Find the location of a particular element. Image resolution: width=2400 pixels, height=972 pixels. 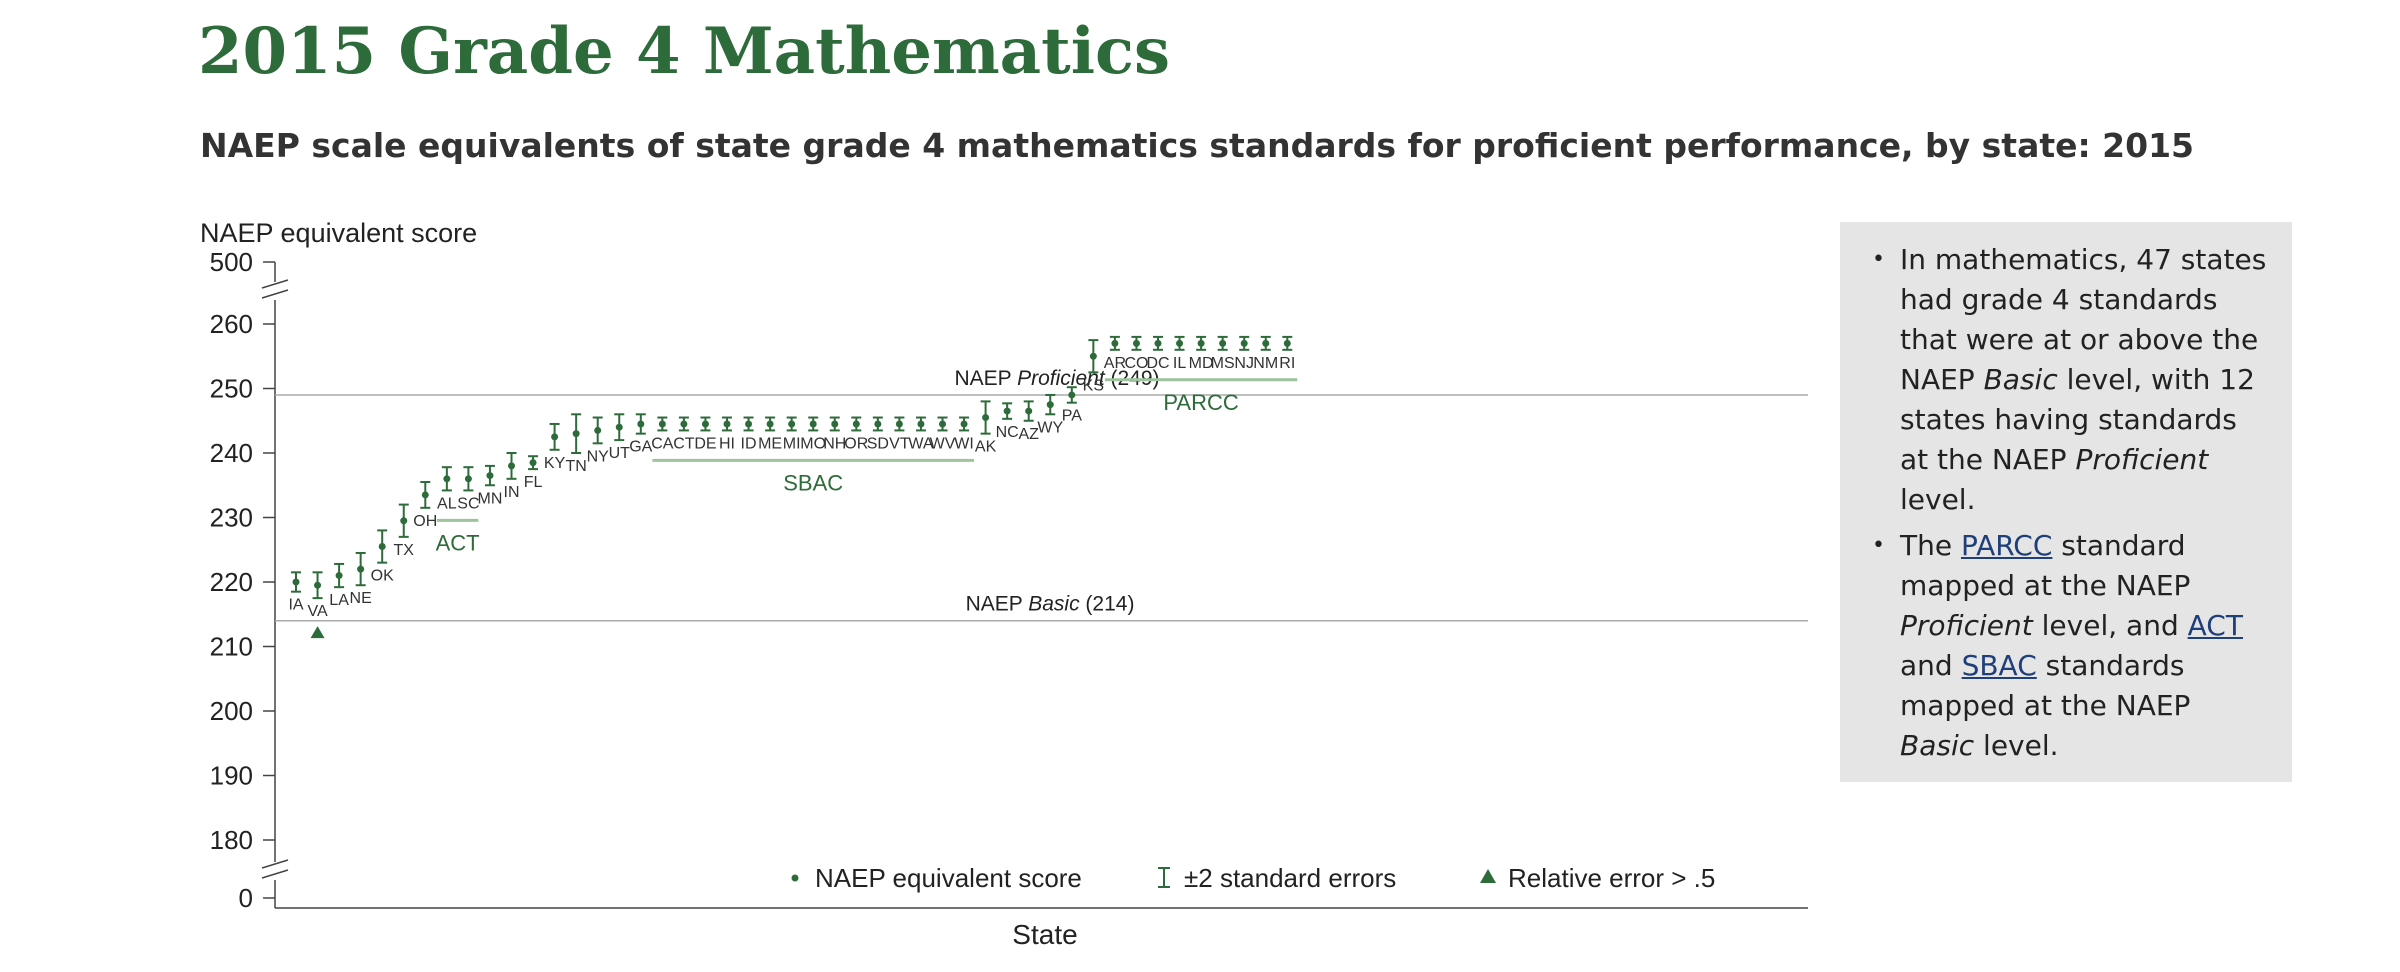

note-text: level, and is located at coordinates (2110, 625).